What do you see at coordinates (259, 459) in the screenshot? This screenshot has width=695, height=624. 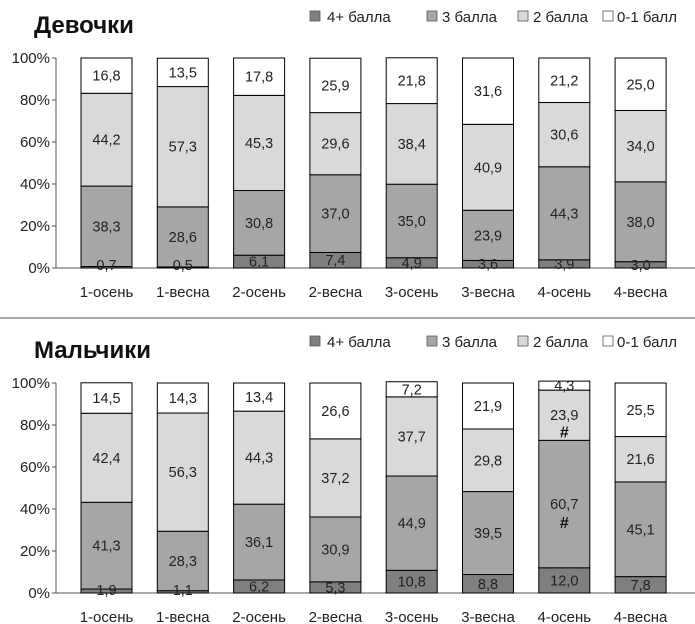 I see `boys-value-label: 44,3` at bounding box center [259, 459].